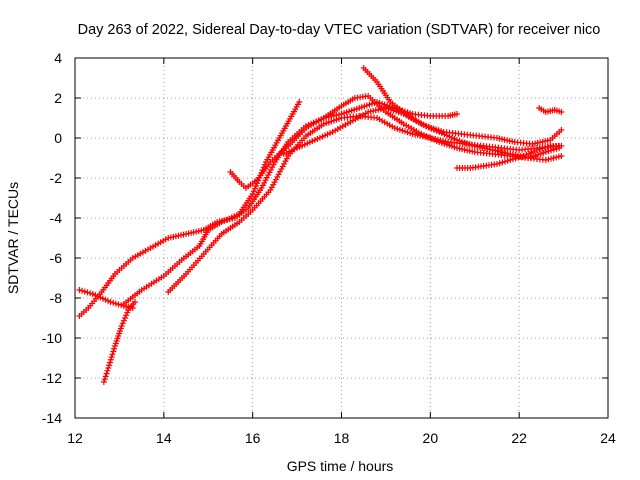 Image resolution: width=640 pixels, height=480 pixels. Describe the element at coordinates (52, 378) in the screenshot. I see `y-tick-label: -12` at that location.